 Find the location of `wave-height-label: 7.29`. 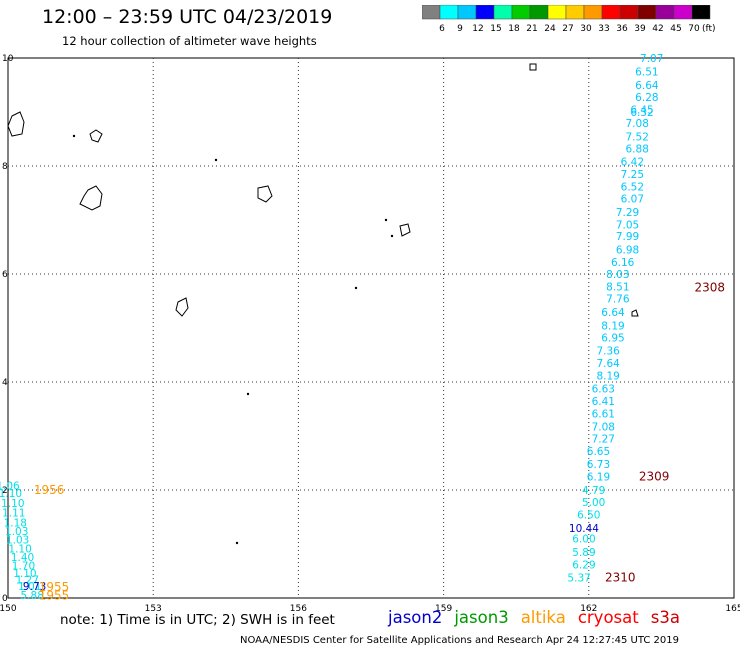

wave-height-label: 7.29 is located at coordinates (627, 213).